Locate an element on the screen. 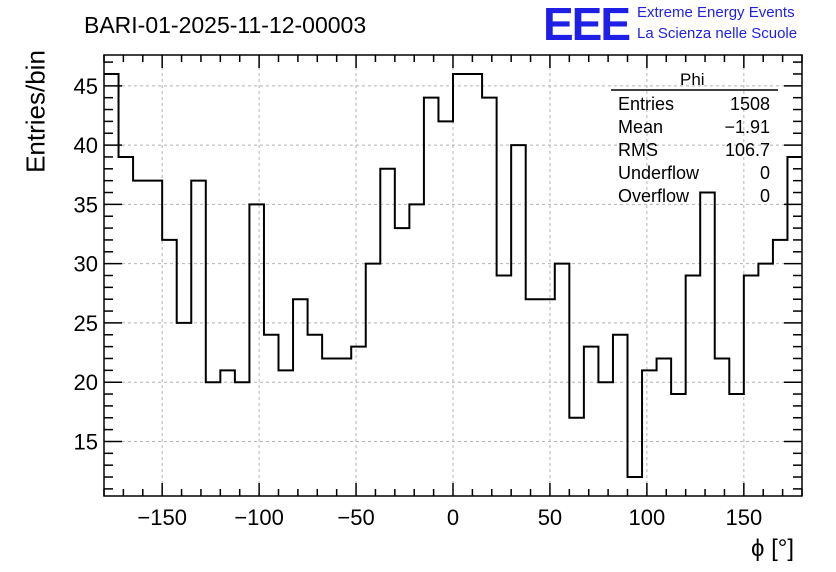 The image size is (836, 572). stat-key: Mean is located at coordinates (641, 127).